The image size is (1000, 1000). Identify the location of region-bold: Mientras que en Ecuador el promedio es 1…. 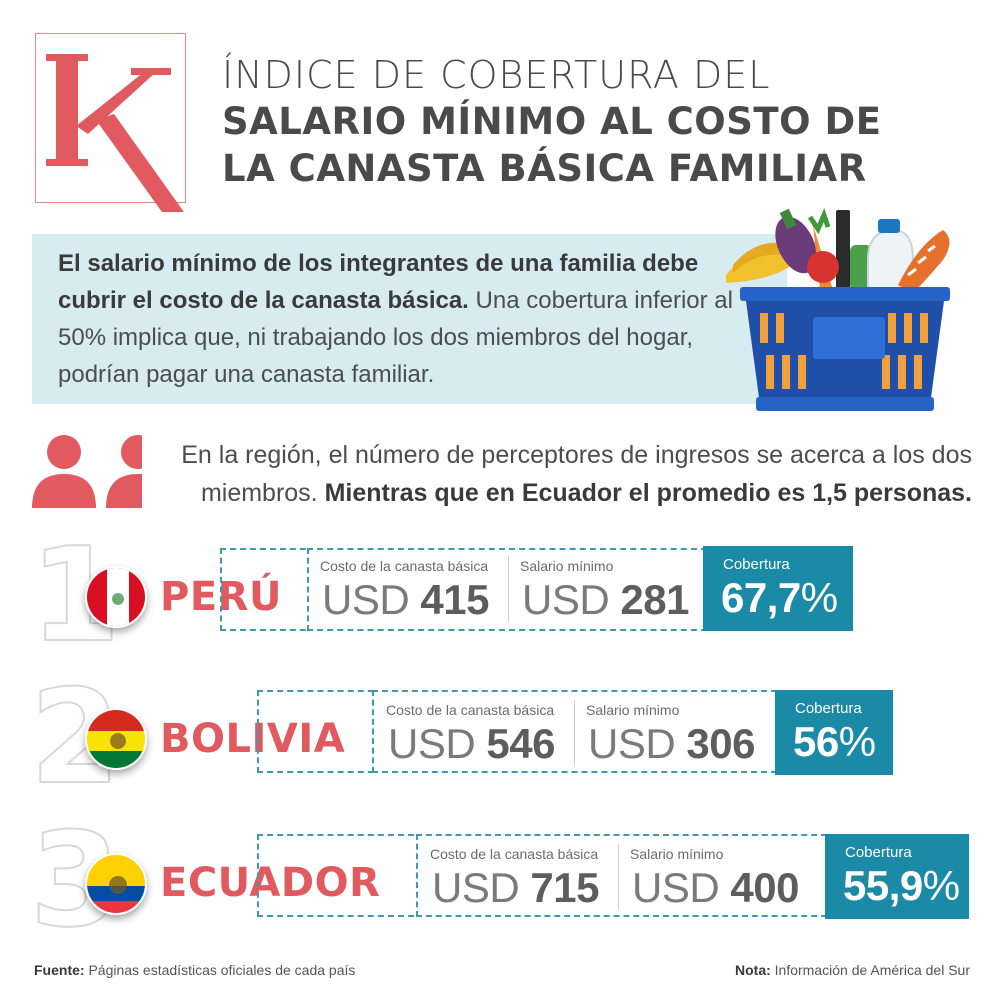
(644, 493).